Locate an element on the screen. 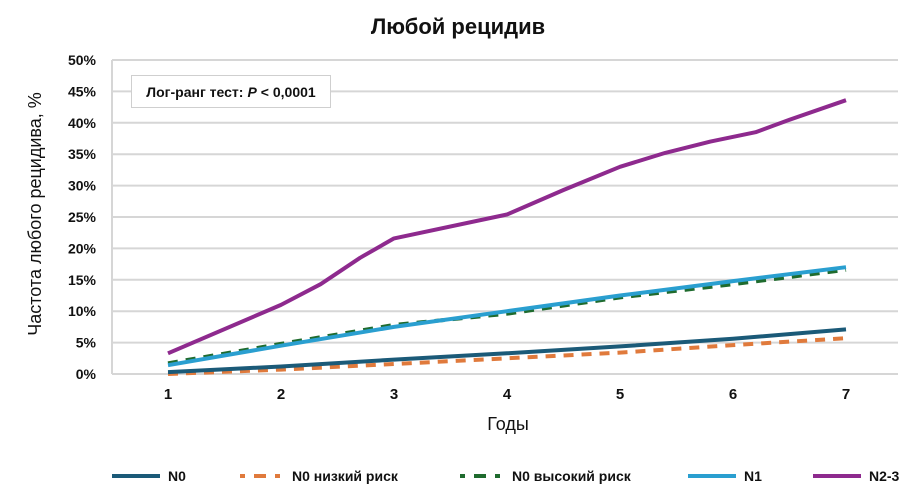  legend-item: N0 высокий риск is located at coordinates (543, 476).